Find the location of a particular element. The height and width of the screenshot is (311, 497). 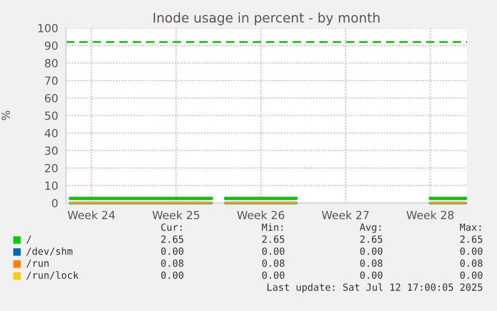

x-tick-label: Week 28 is located at coordinates (430, 215).